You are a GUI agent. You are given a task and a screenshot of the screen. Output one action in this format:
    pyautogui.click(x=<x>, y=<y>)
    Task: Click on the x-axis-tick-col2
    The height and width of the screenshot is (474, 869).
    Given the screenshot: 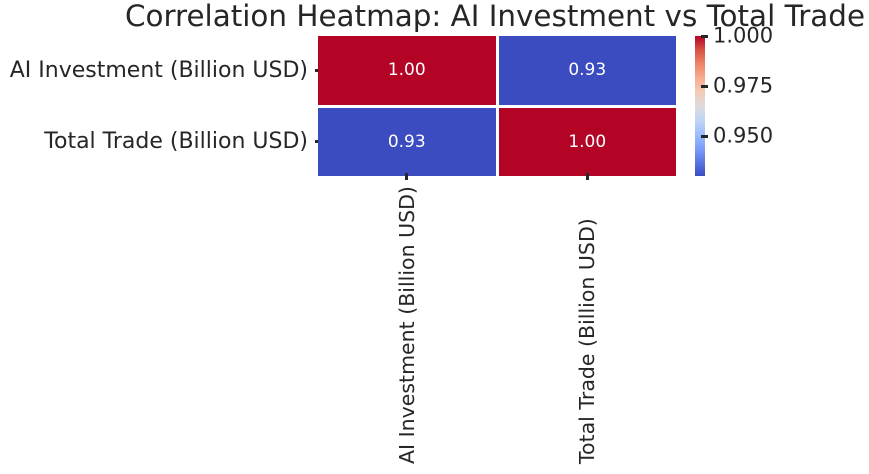 What is the action you would take?
    pyautogui.click(x=587, y=176)
    